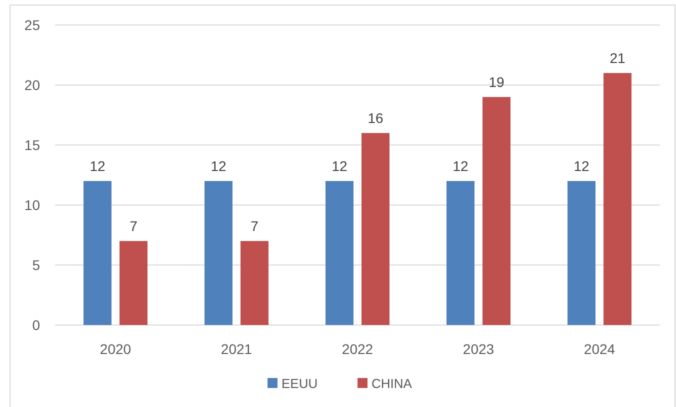 The image size is (676, 407). What do you see at coordinates (36, 265) in the screenshot?
I see `y-tick-label: 5` at bounding box center [36, 265].